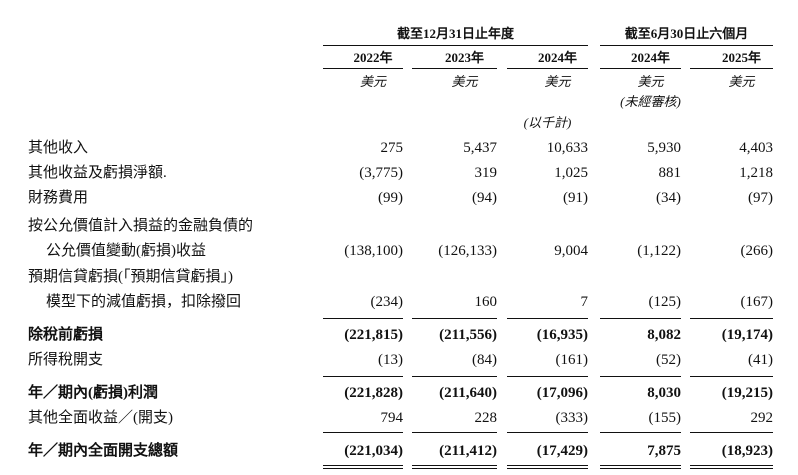  I want to click on year-header: 2022年, so click(373, 57).